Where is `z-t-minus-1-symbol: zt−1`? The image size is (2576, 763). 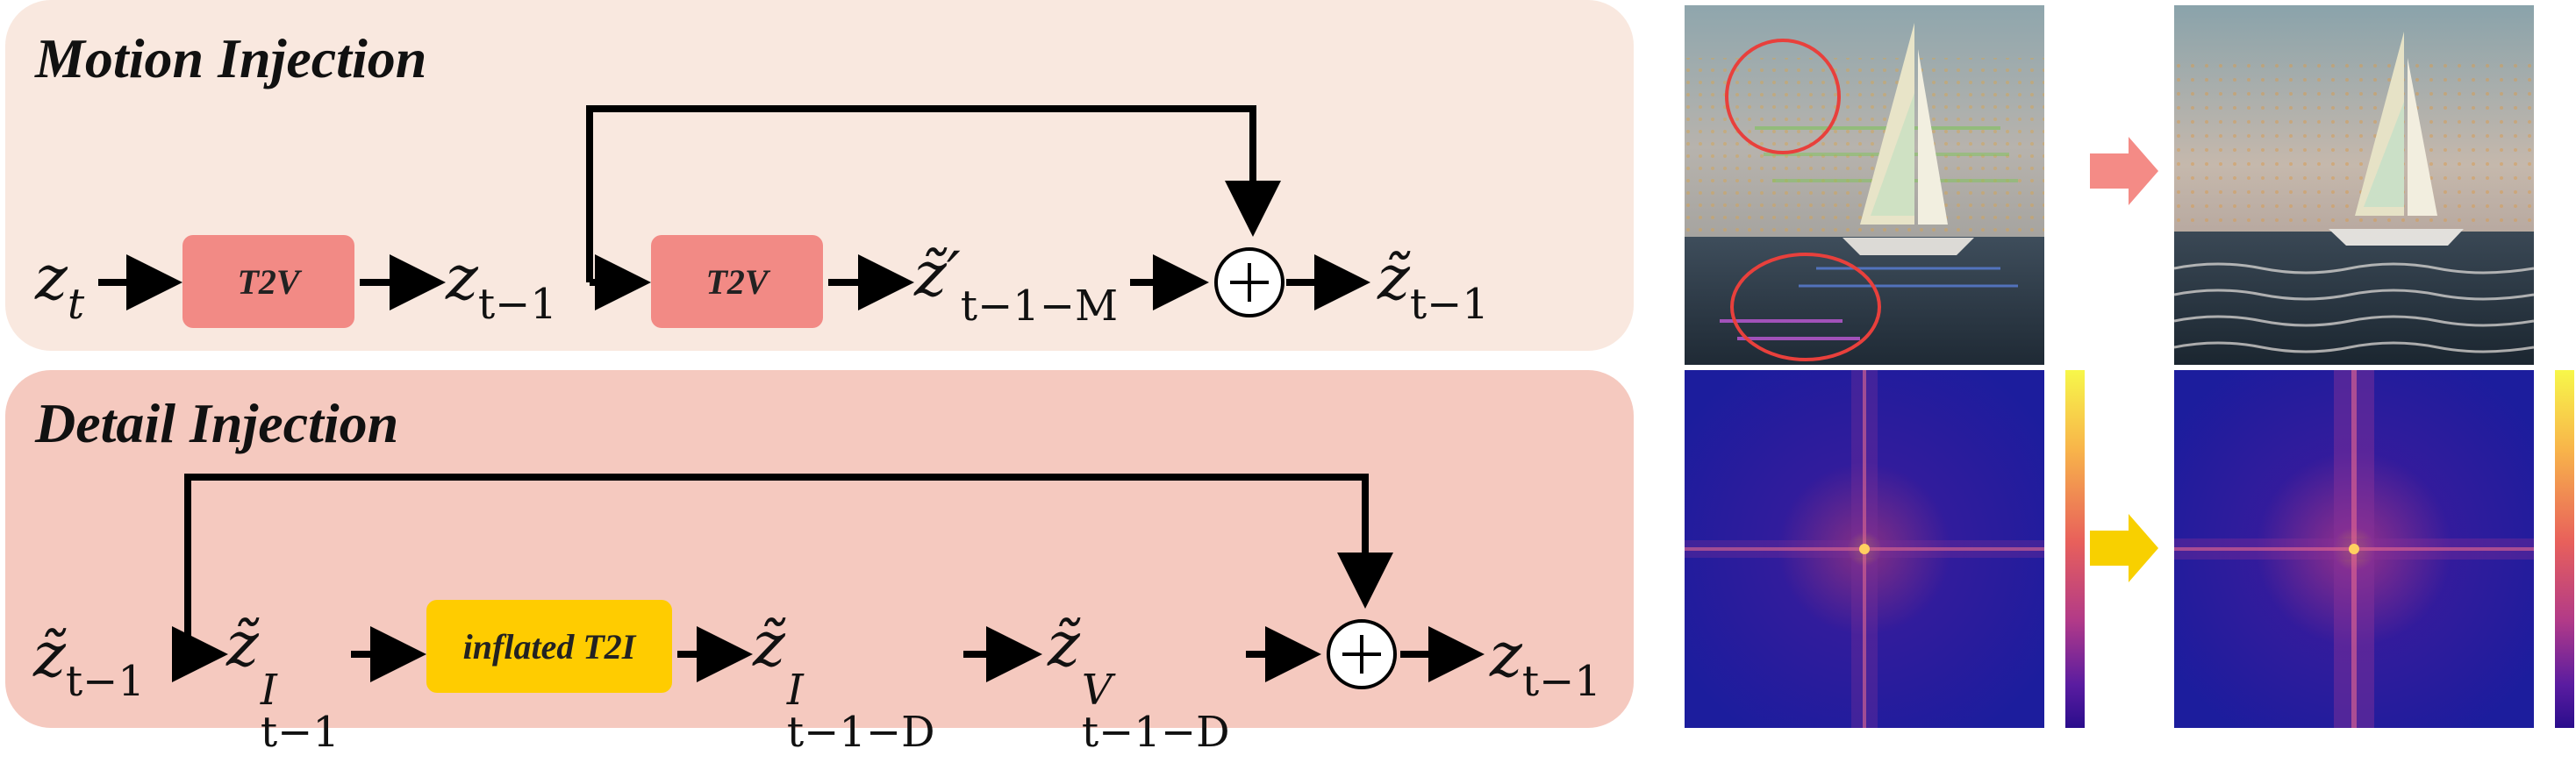 z-t-minus-1-symbol: zt−1 is located at coordinates (501, 286).